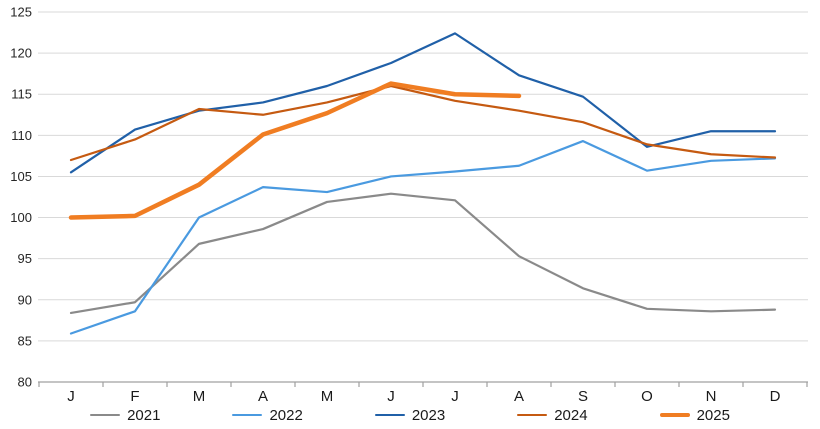  I want to click on legend-label-2023: 2023, so click(428, 415).